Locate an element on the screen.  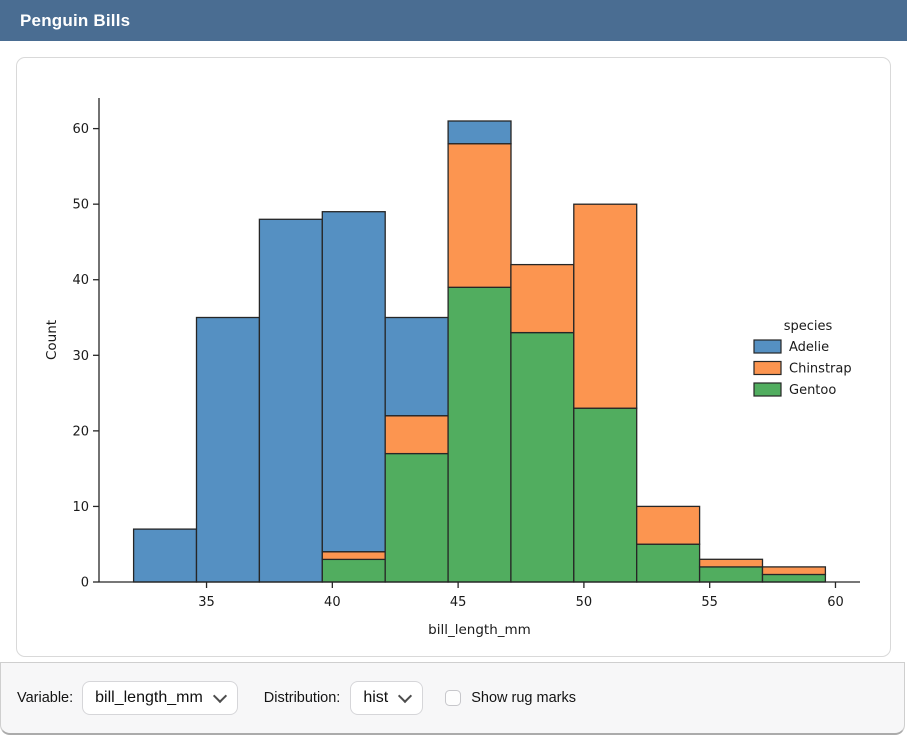
svg-text: 55 is located at coordinates (709, 602).